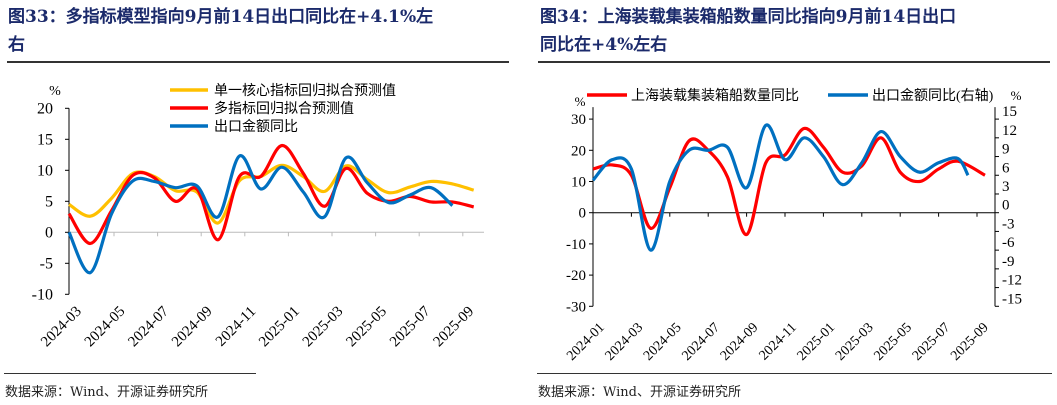  I want to click on right-y-tick-label: -3, so click(1008, 224).